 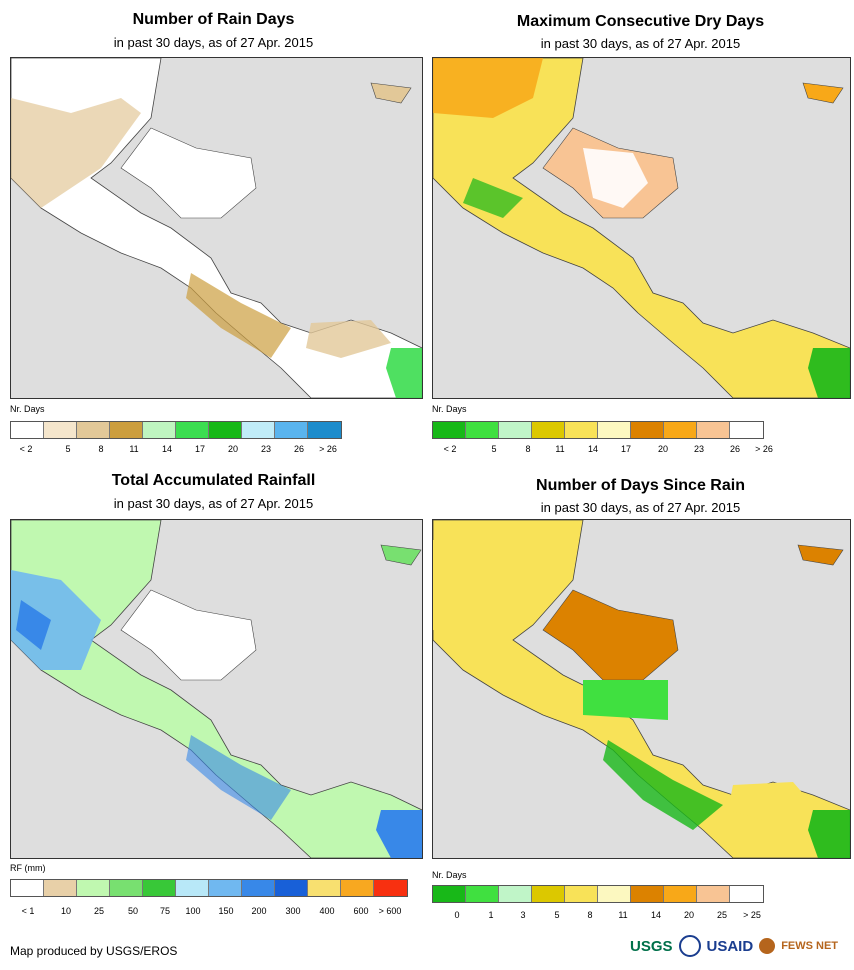 I want to click on legend-tick: 400, so click(x=327, y=911).